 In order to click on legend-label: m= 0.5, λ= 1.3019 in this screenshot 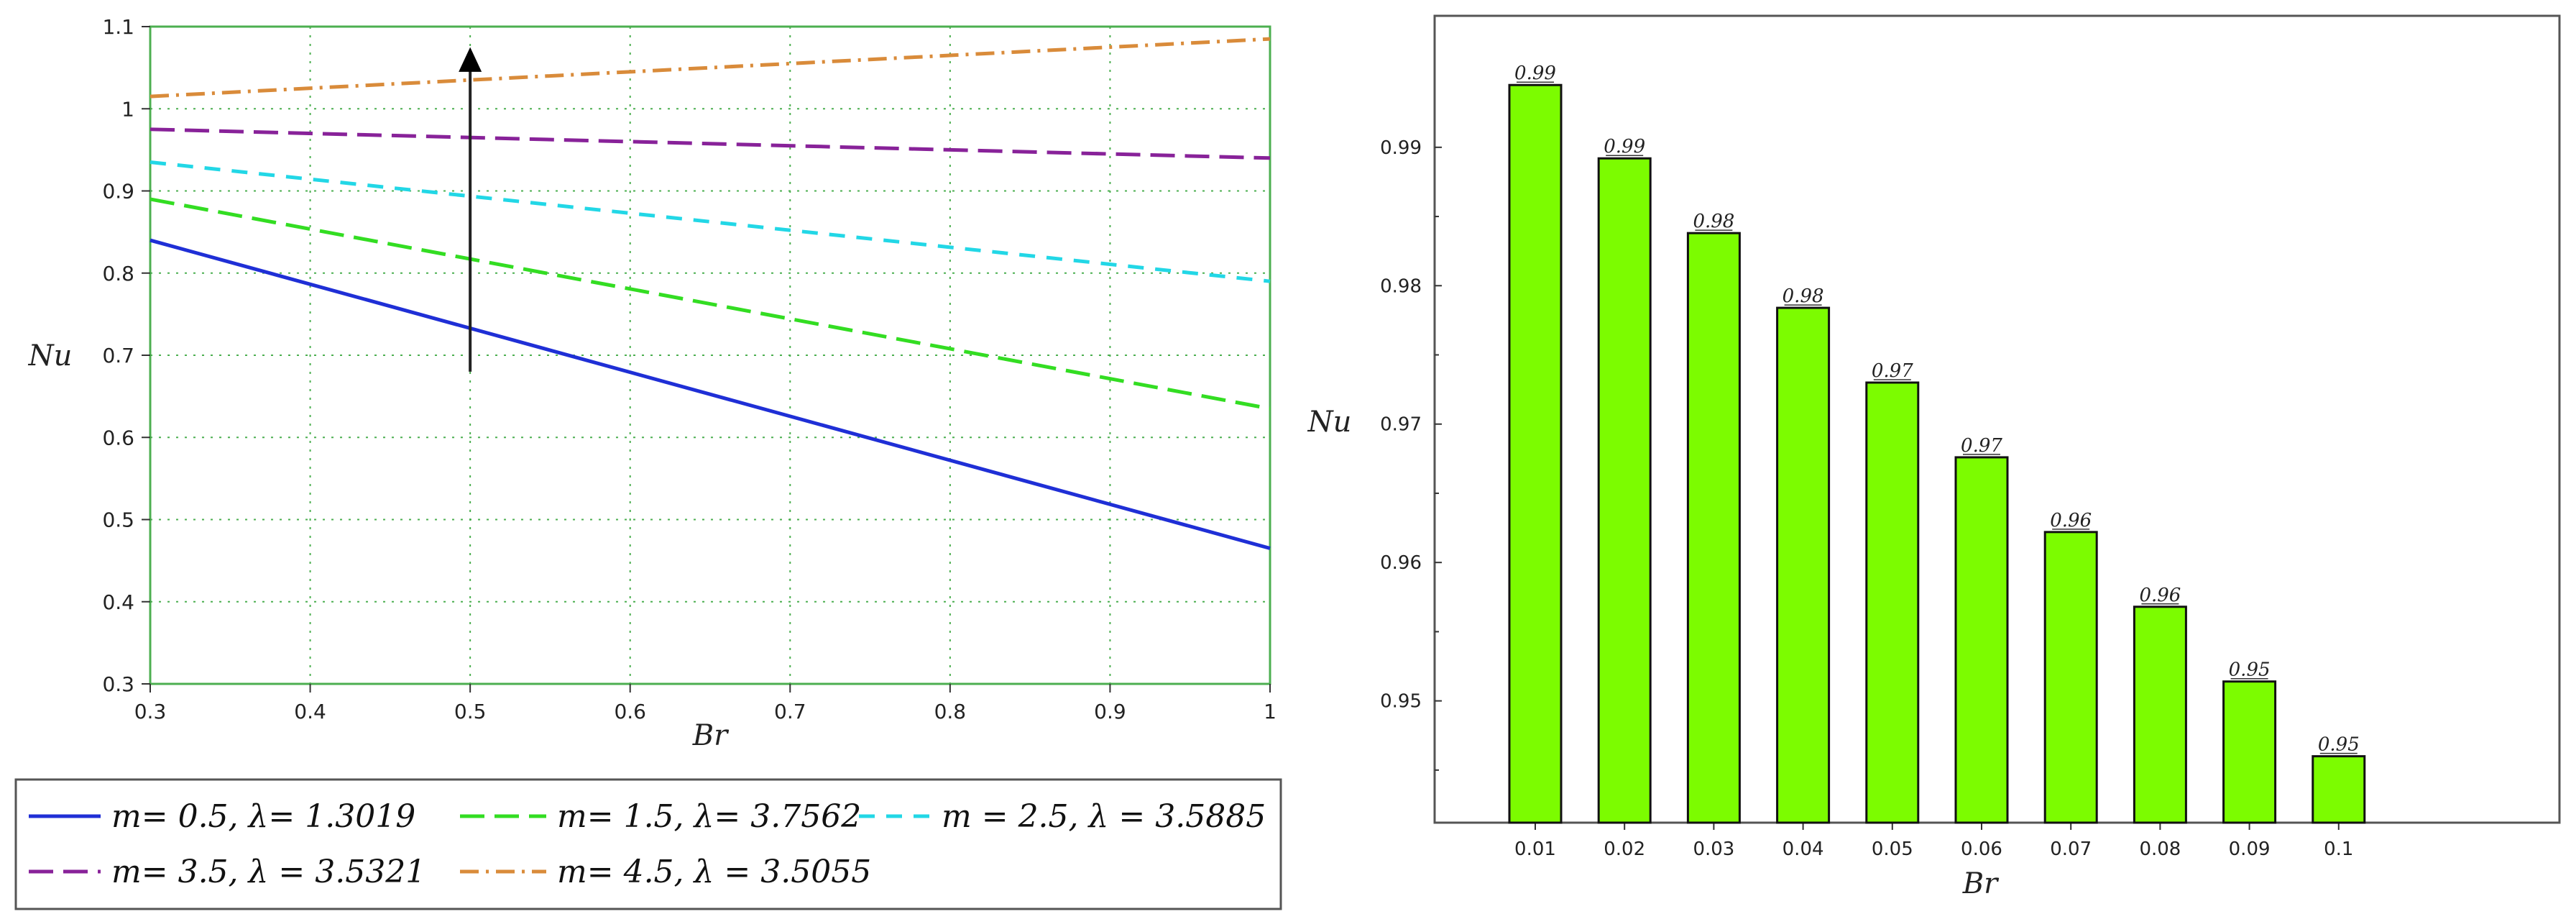, I will do `click(263, 817)`.